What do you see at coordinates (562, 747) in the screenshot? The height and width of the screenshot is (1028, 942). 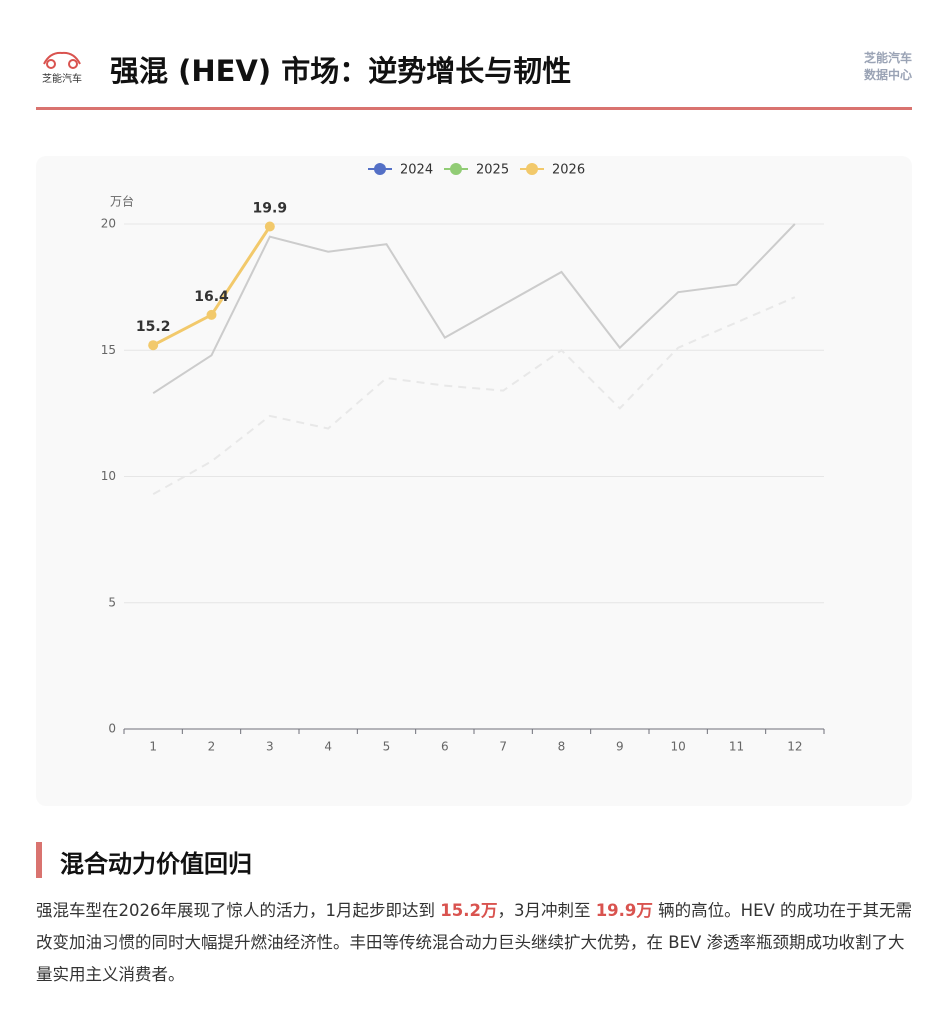 I see `x-tick-label: 8` at bounding box center [562, 747].